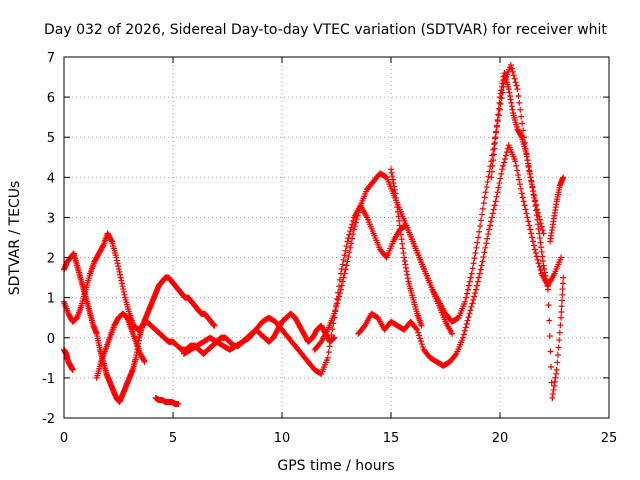  I want to click on x-tick-label: 5, so click(173, 438).